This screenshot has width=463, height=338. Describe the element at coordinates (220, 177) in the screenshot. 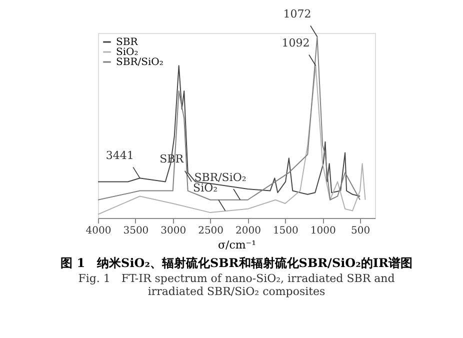

I see `annotation: SBR/SiO₂` at that location.